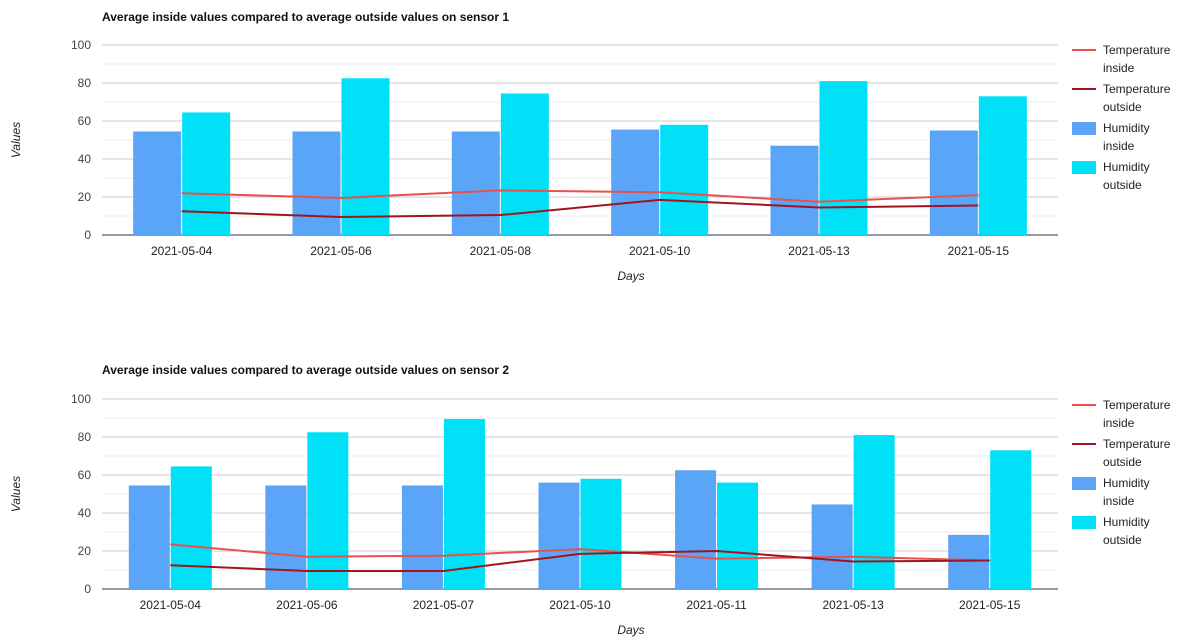  Describe the element at coordinates (716, 605) in the screenshot. I see `x-tick-label: 2021-05-11` at that location.